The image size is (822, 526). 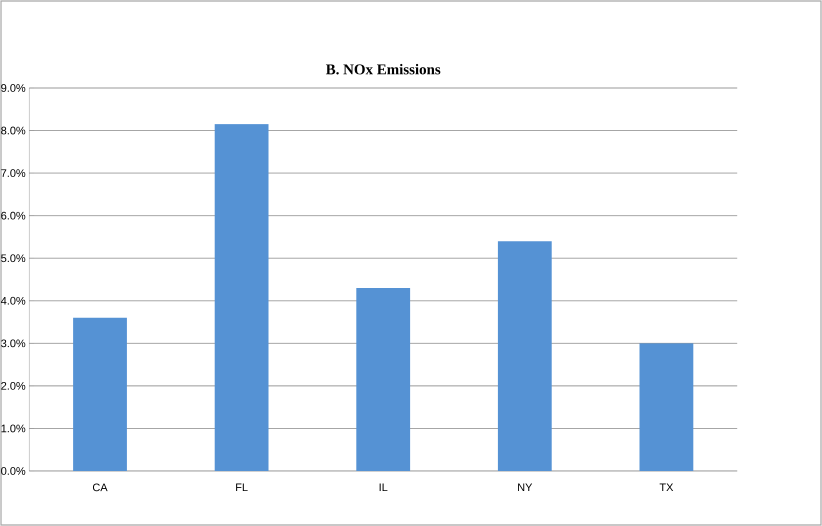 What do you see at coordinates (13, 216) in the screenshot?
I see `y-tick-label: 6.0%` at bounding box center [13, 216].